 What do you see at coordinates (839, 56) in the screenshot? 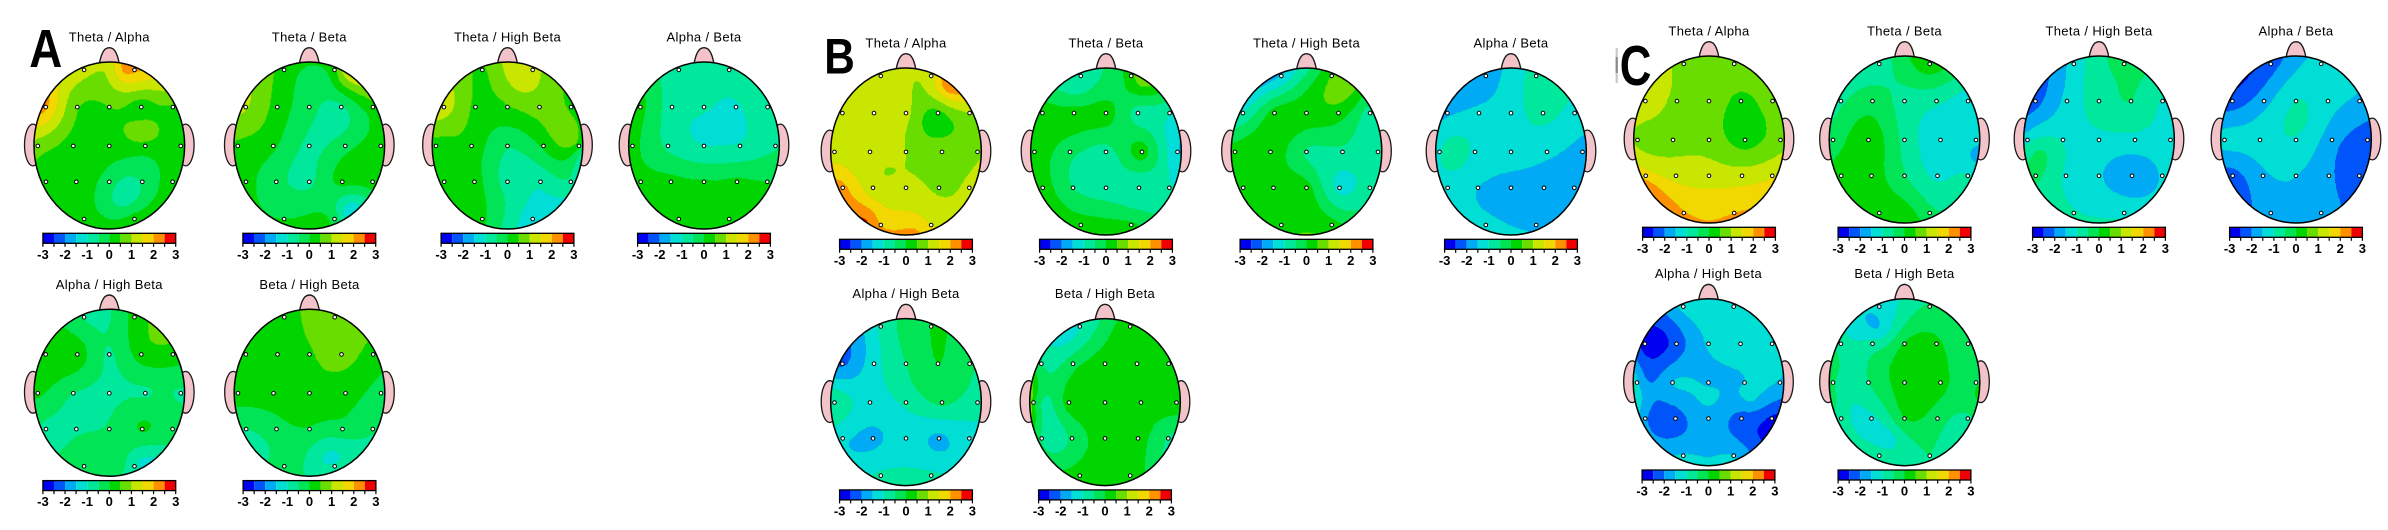
I see `svg-text: B` at bounding box center [839, 56].